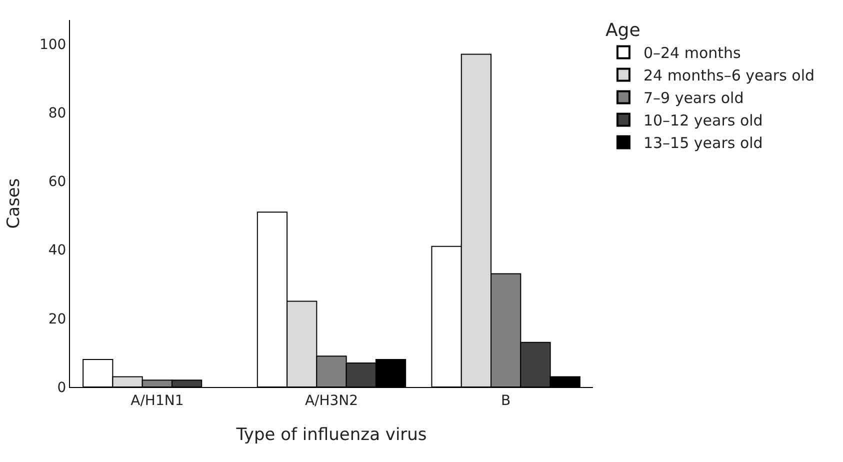 The width and height of the screenshot is (843, 462). What do you see at coordinates (692, 53) in the screenshot?
I see `legend-label: 0–24 months` at bounding box center [692, 53].